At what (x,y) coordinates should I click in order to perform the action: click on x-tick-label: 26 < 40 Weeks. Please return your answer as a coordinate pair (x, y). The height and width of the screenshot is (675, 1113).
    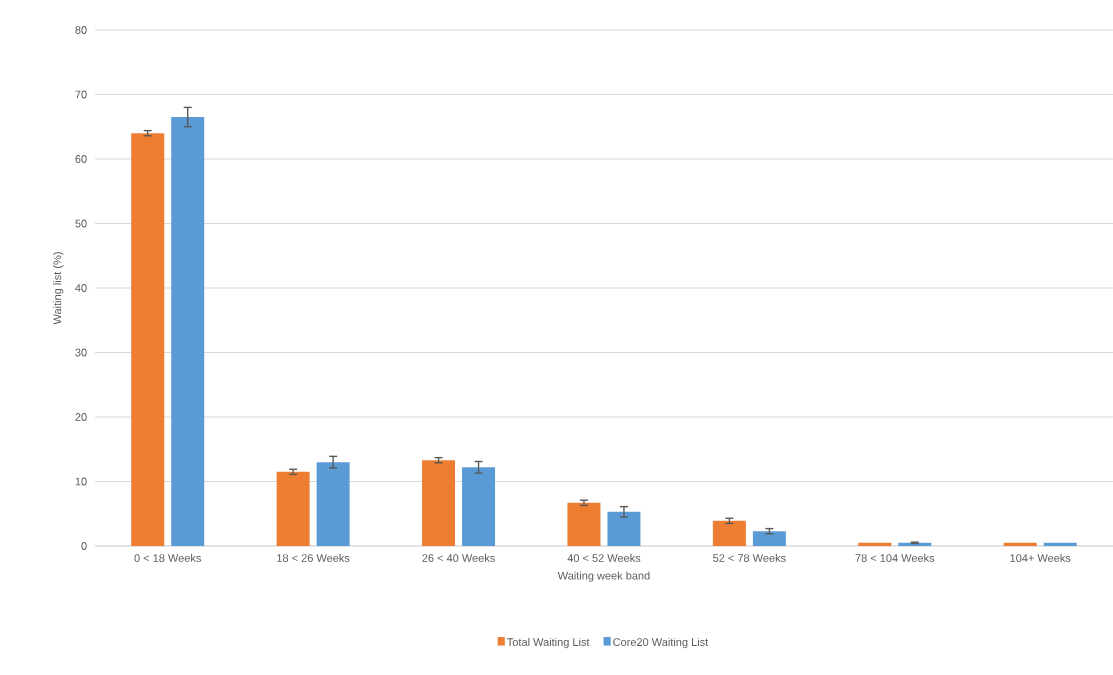
    Looking at the image, I should click on (458, 557).